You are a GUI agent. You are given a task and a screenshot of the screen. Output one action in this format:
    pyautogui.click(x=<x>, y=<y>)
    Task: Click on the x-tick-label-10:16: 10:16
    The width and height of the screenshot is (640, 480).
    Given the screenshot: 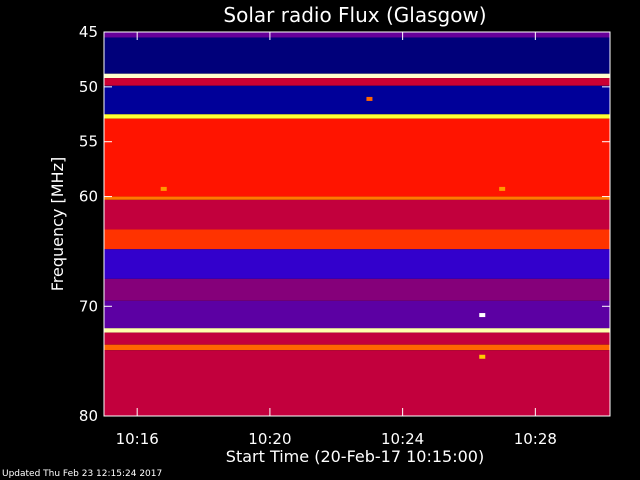 What is the action you would take?
    pyautogui.click(x=137, y=439)
    